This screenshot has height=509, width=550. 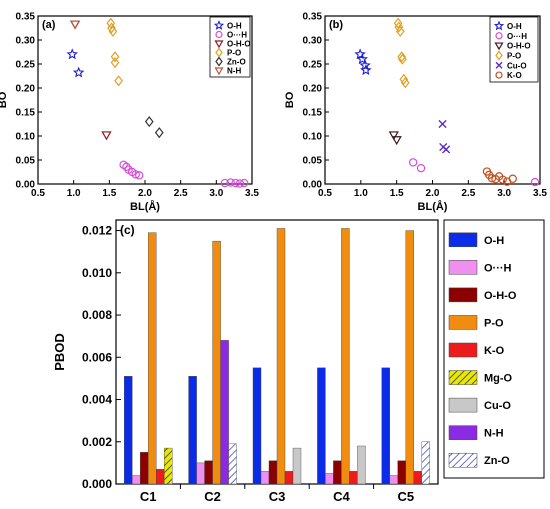 I want to click on panel-c-y-tick-label: 0.006, so click(x=97, y=357).